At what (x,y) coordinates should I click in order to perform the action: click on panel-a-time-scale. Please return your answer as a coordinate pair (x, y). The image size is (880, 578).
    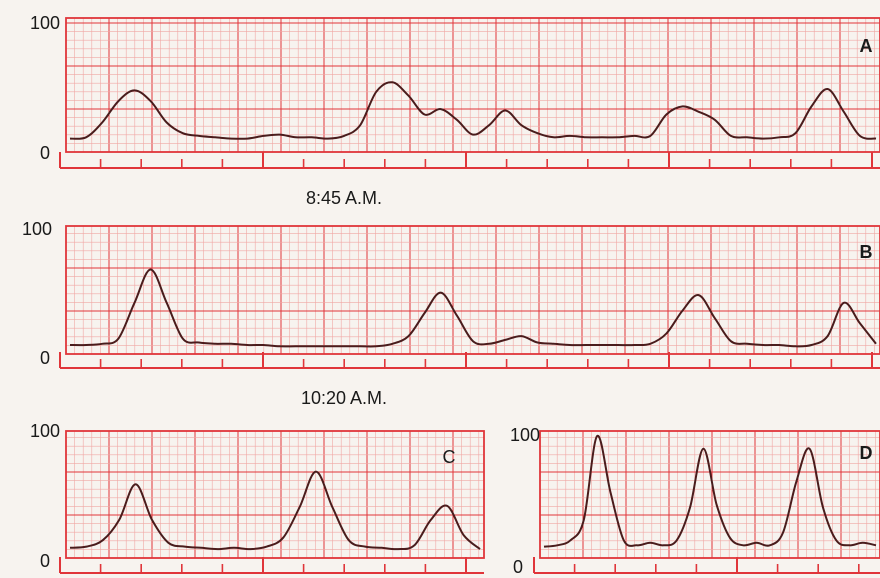
    Looking at the image, I should click on (469, 160).